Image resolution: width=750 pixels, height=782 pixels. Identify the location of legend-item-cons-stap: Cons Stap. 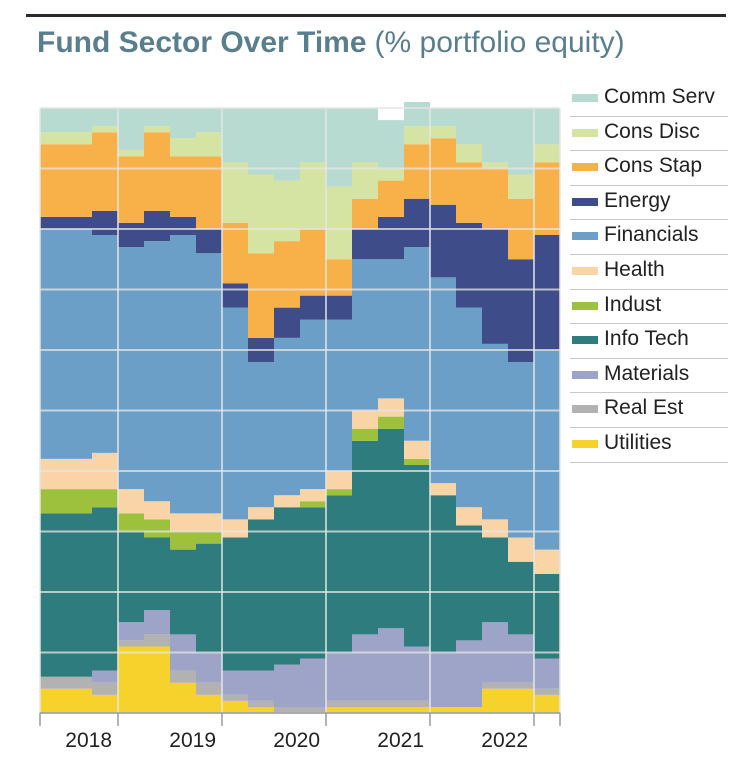
(649, 168).